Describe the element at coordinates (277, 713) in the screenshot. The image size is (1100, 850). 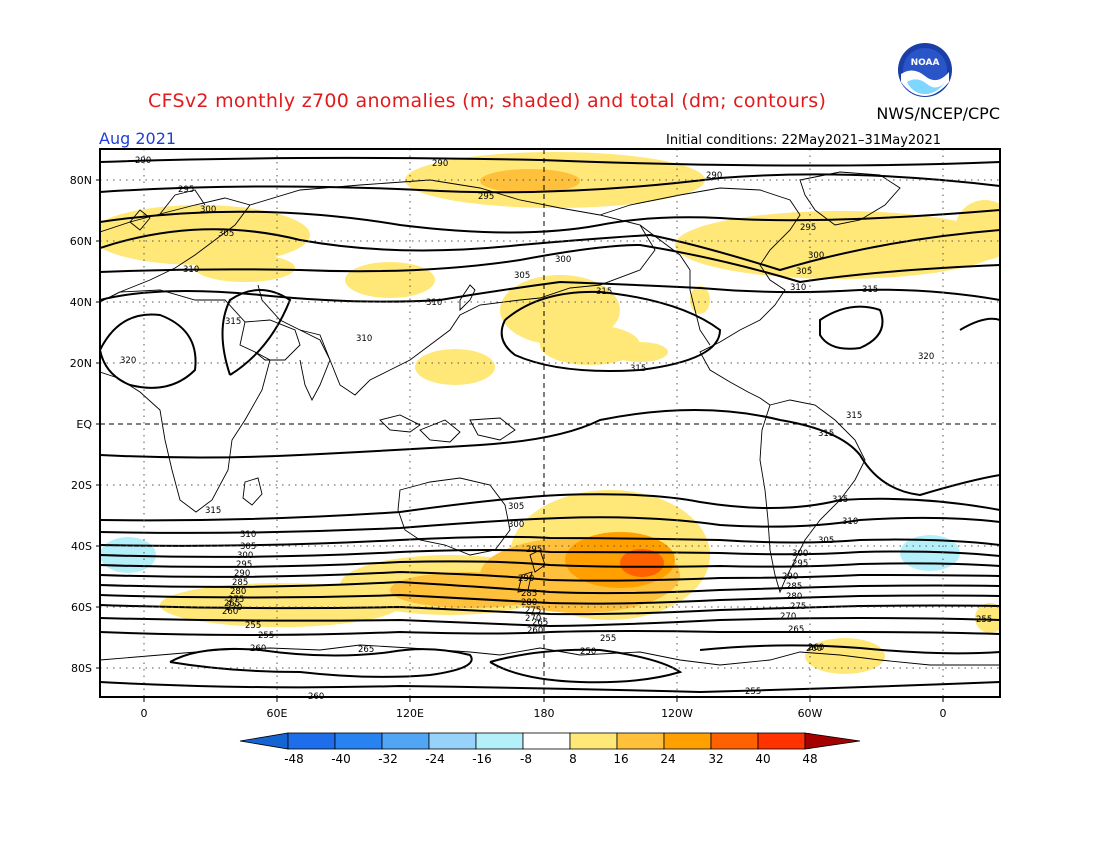
I see `lon-tick-label: 60E` at that location.